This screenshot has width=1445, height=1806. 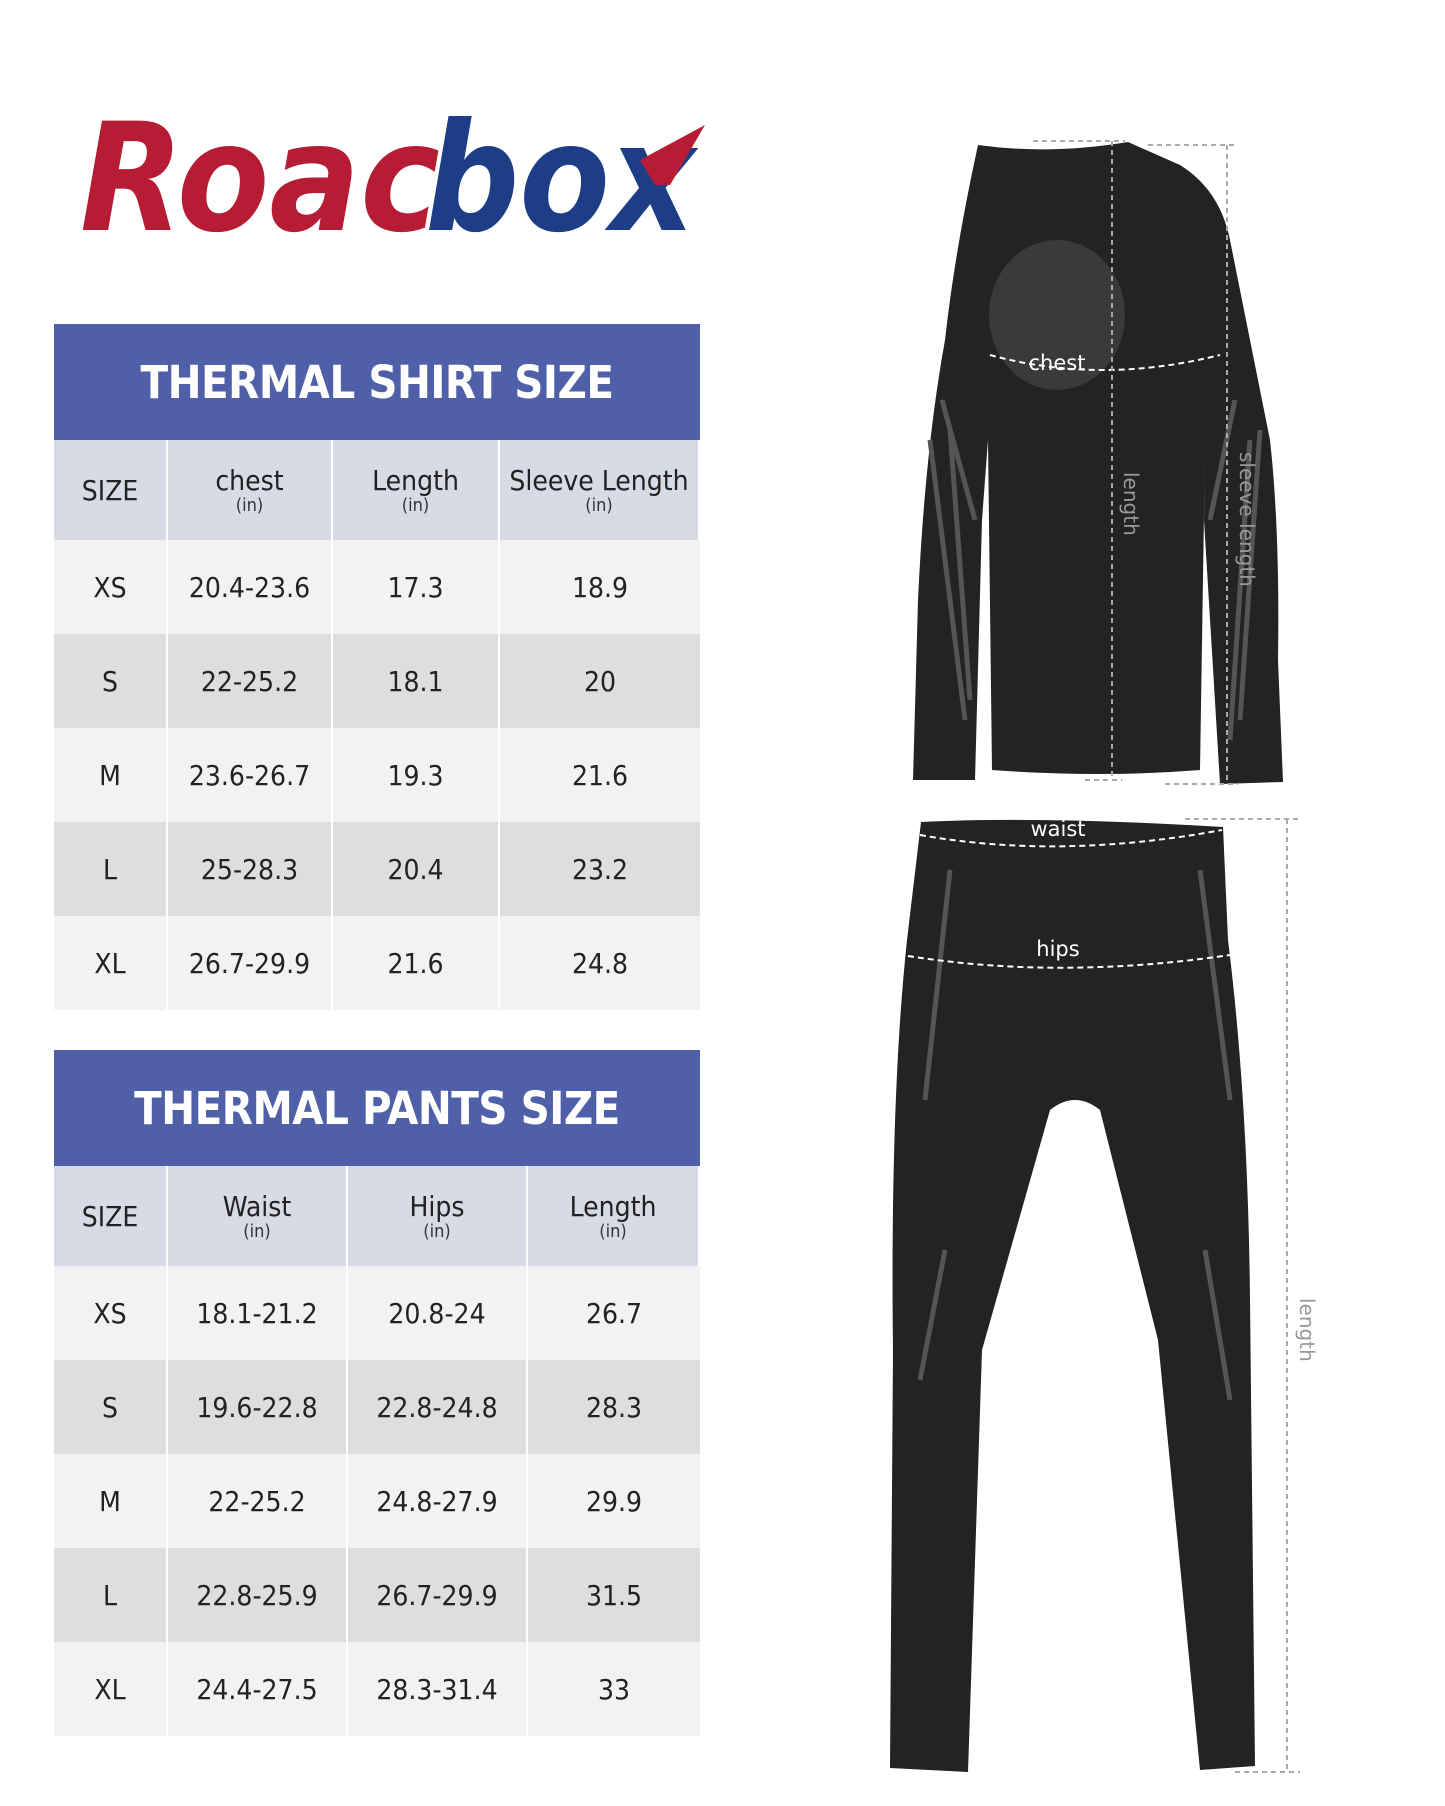 I want to click on table-row: M 23.6-26.7 19.3 21.6, so click(x=377, y=775).